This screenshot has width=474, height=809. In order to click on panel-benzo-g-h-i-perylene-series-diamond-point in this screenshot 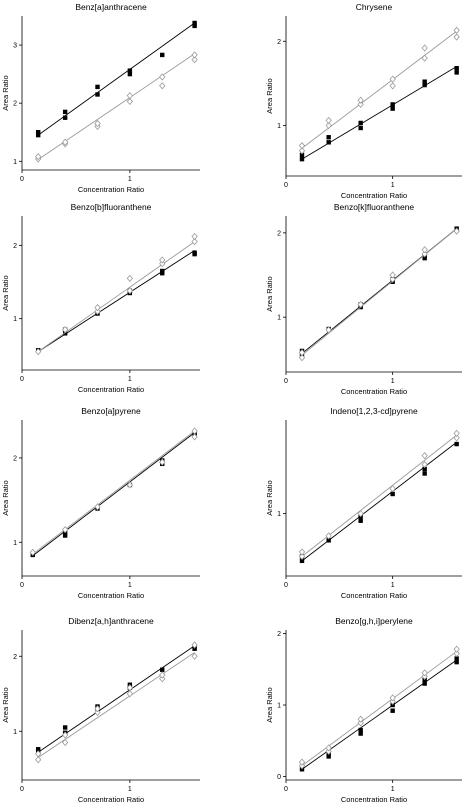, I will do `click(456, 653)`.